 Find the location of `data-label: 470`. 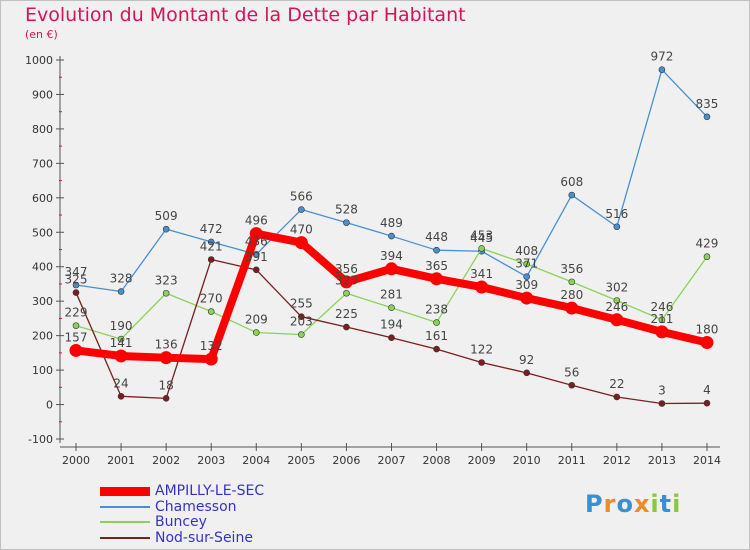

data-label: 470 is located at coordinates (301, 230).